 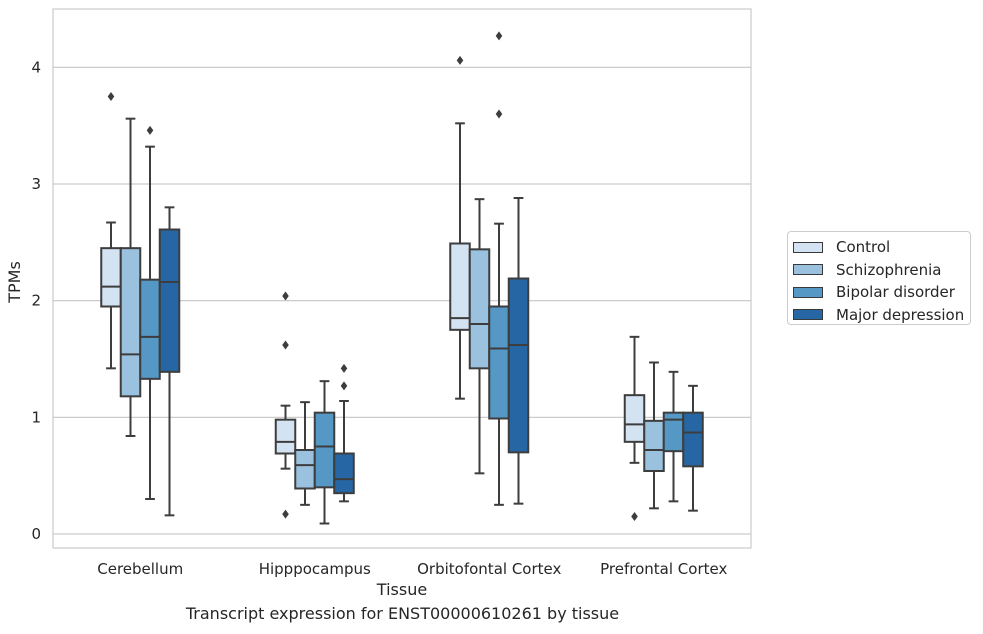 I want to click on x-axis-label: Tissue, so click(x=401, y=589).